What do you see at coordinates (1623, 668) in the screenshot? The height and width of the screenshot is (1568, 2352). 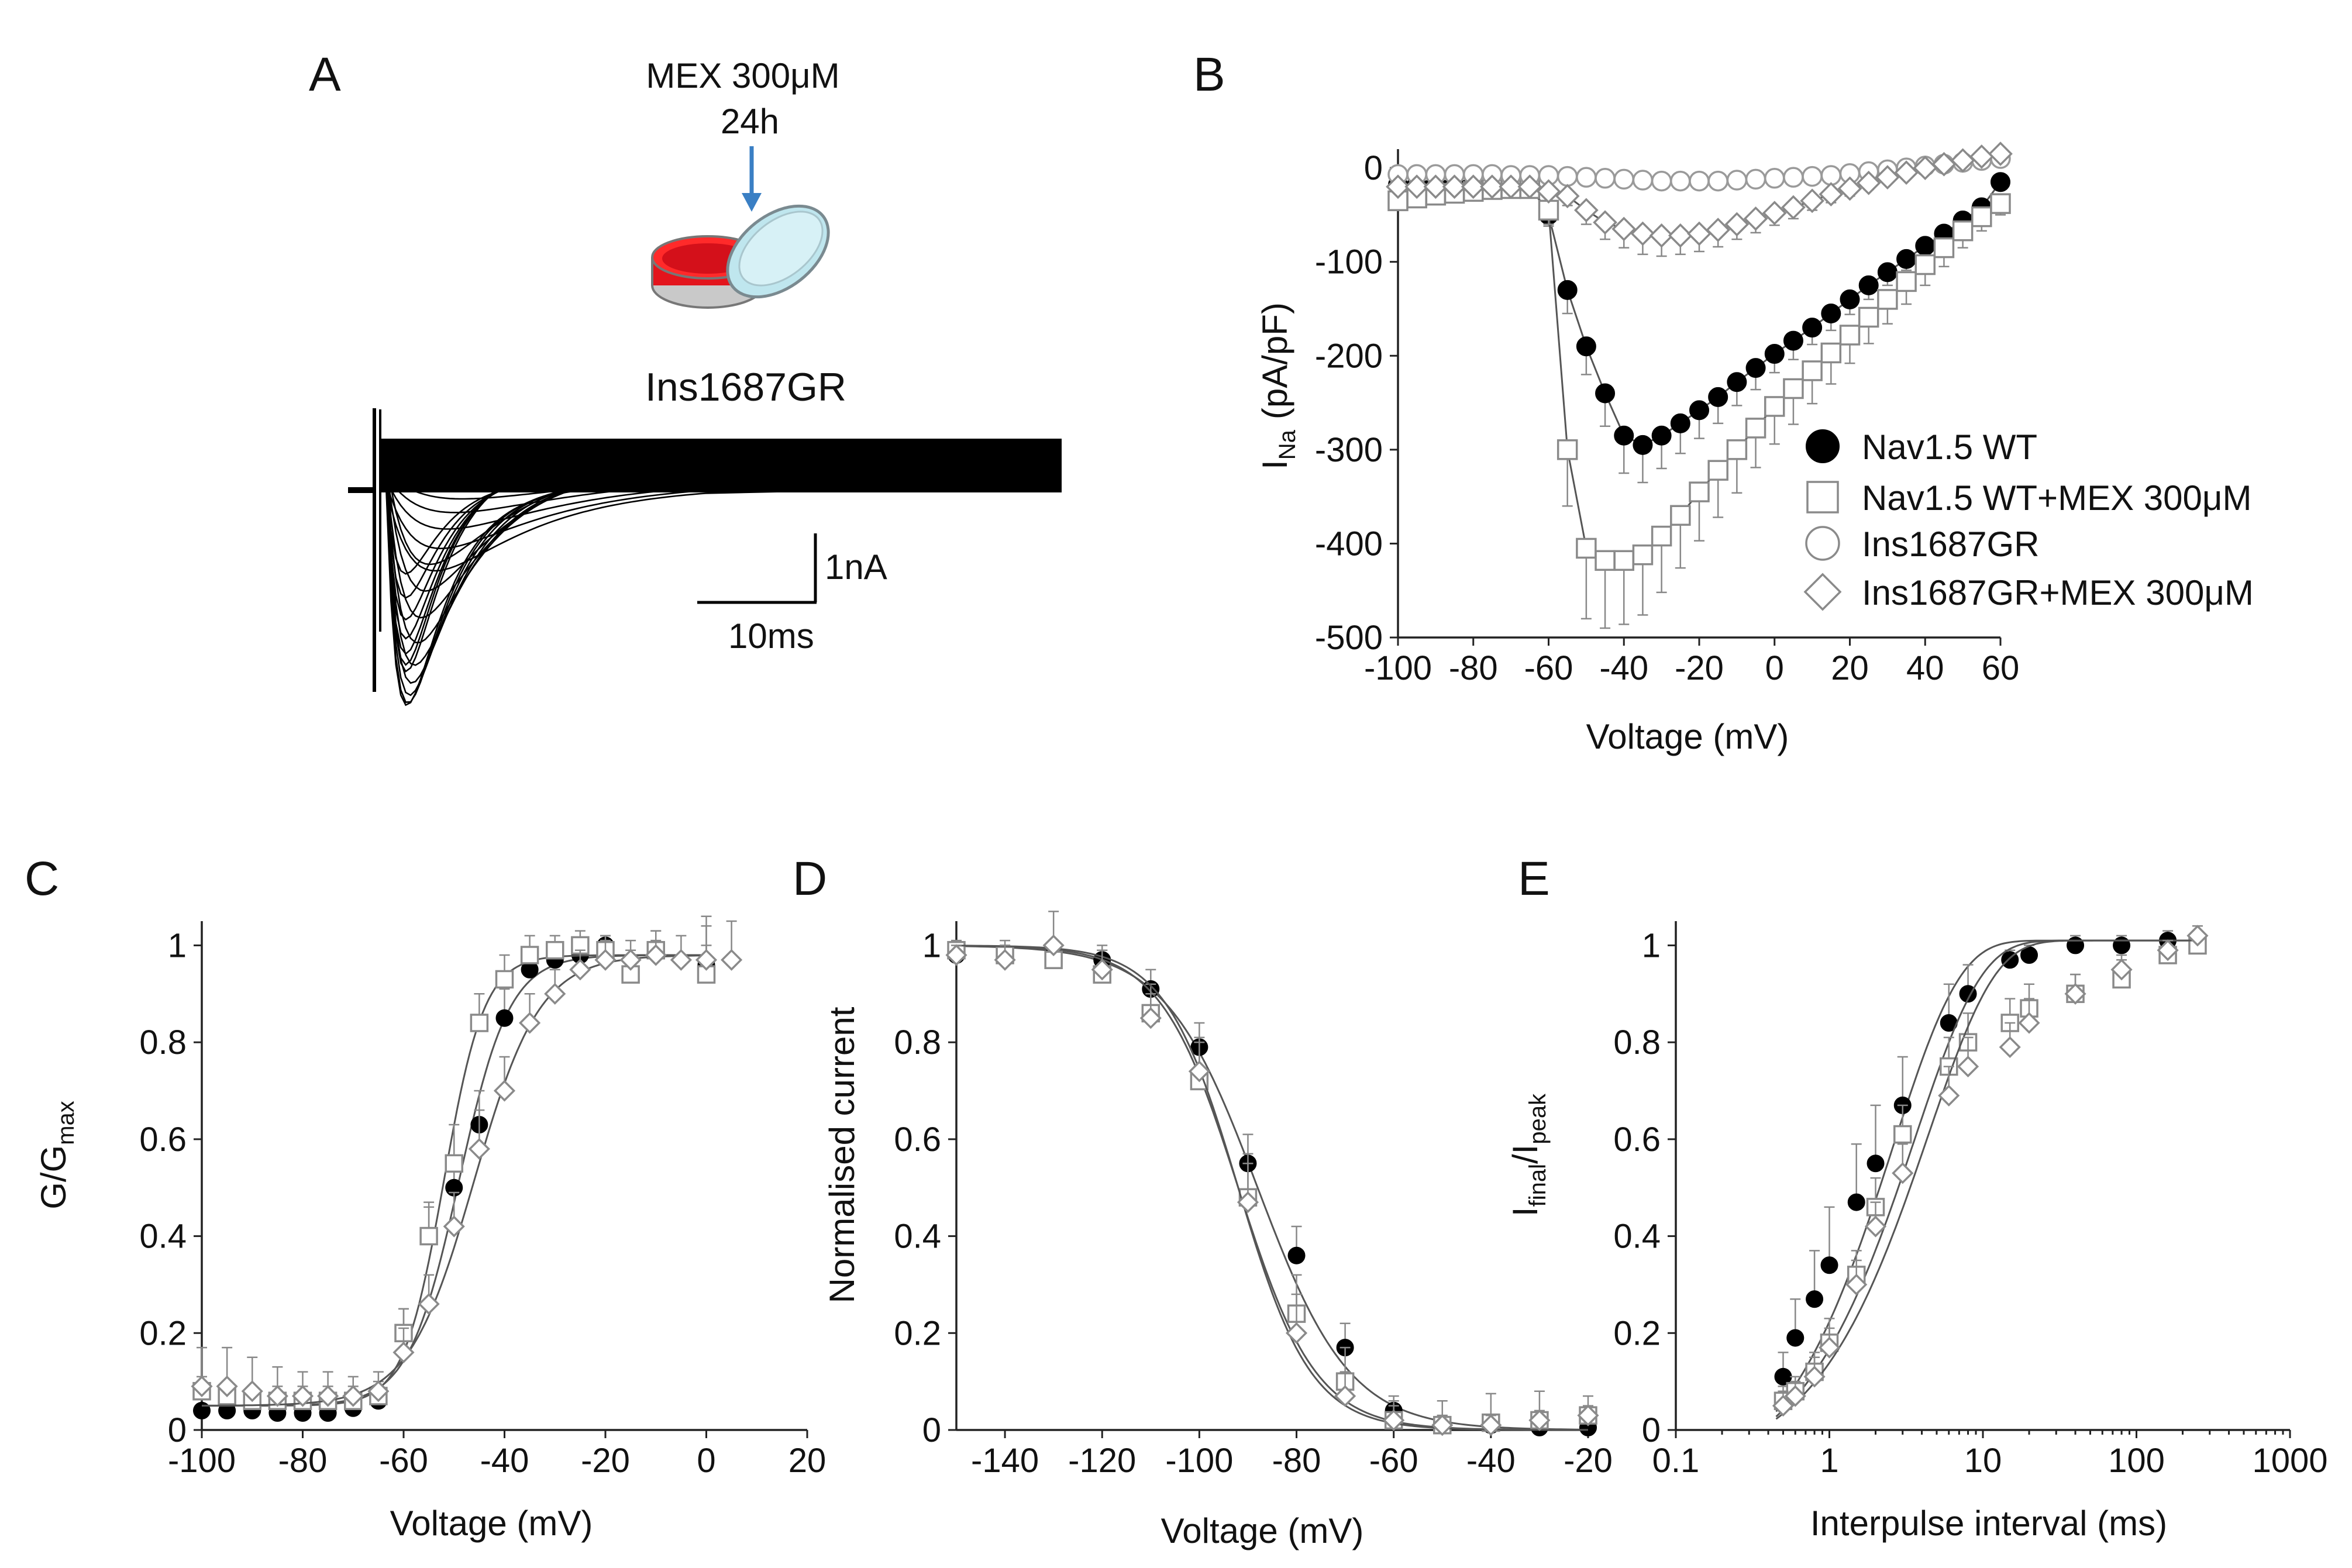 I see `panel-b-xtick-label: -40` at bounding box center [1623, 668].